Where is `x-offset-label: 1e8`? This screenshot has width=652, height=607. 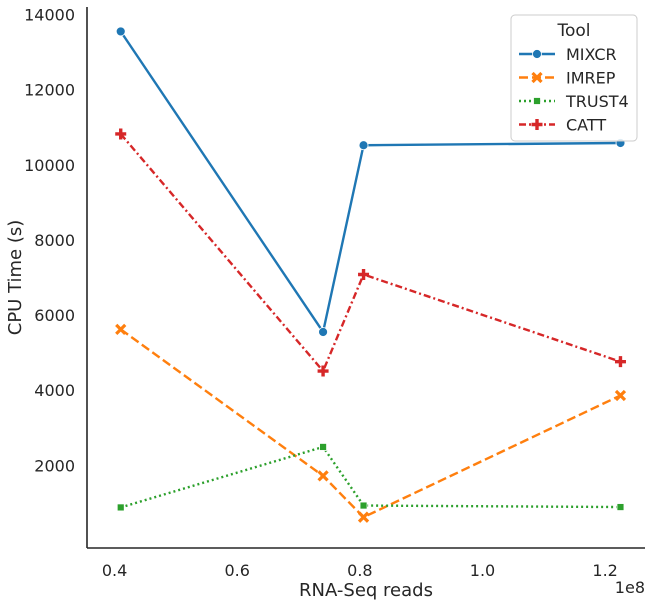 x-offset-label: 1e8 is located at coordinates (630, 587).